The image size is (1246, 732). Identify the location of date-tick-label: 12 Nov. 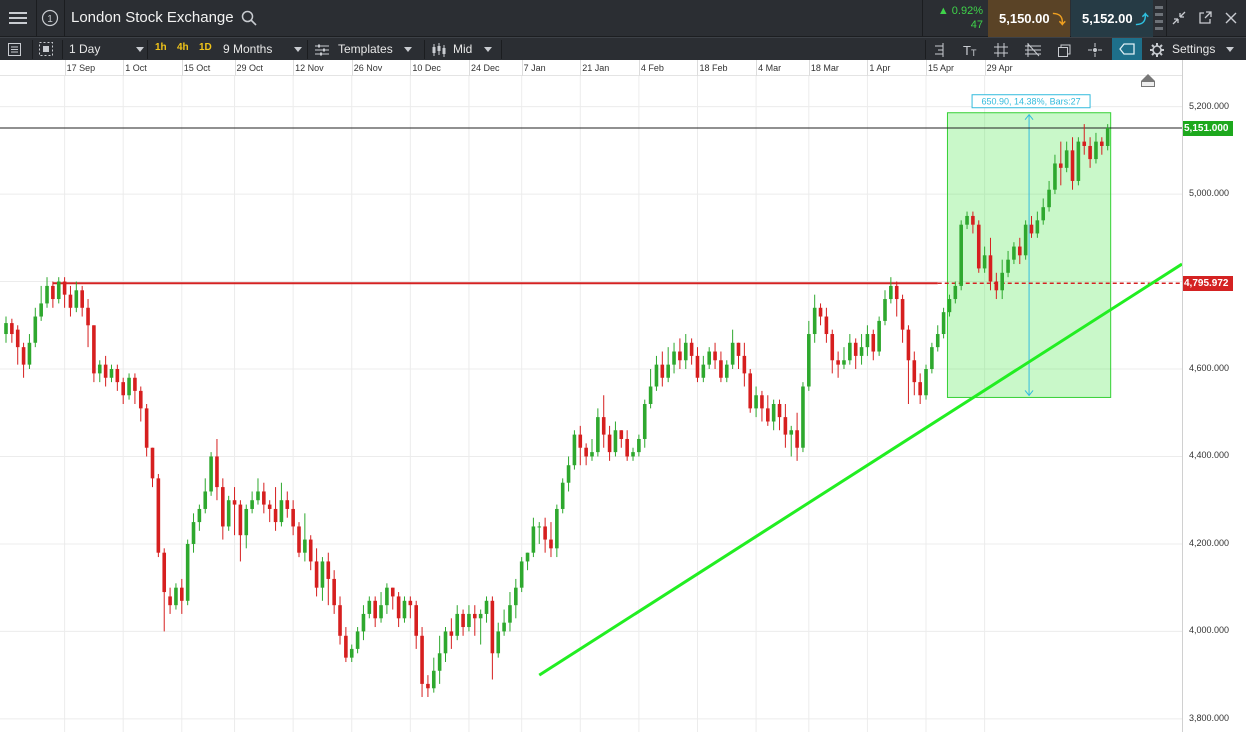
(309, 68).